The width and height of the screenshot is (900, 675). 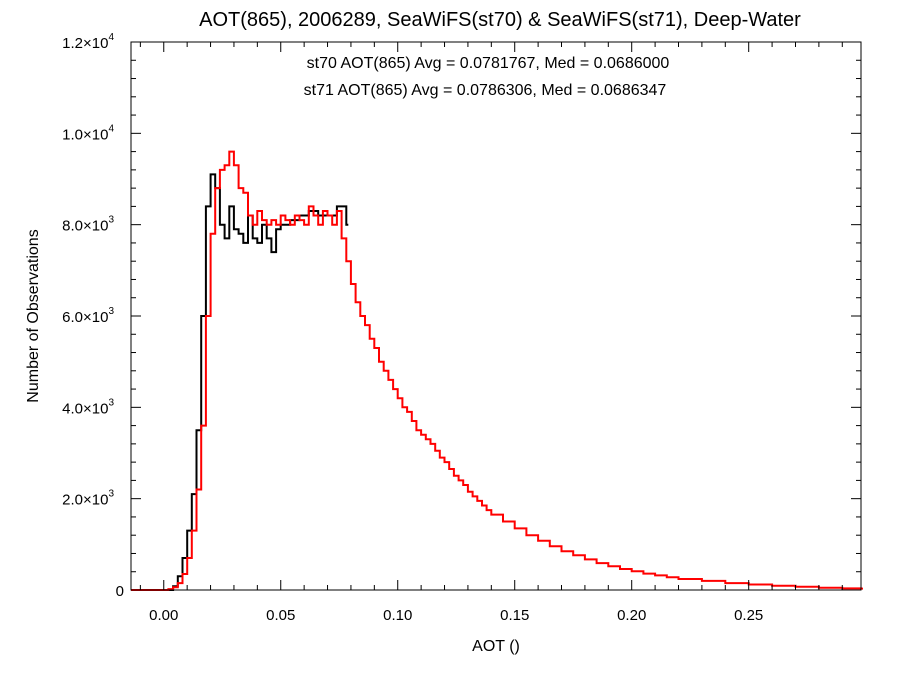 I want to click on x-tick-label: 0.25, so click(x=748, y=615).